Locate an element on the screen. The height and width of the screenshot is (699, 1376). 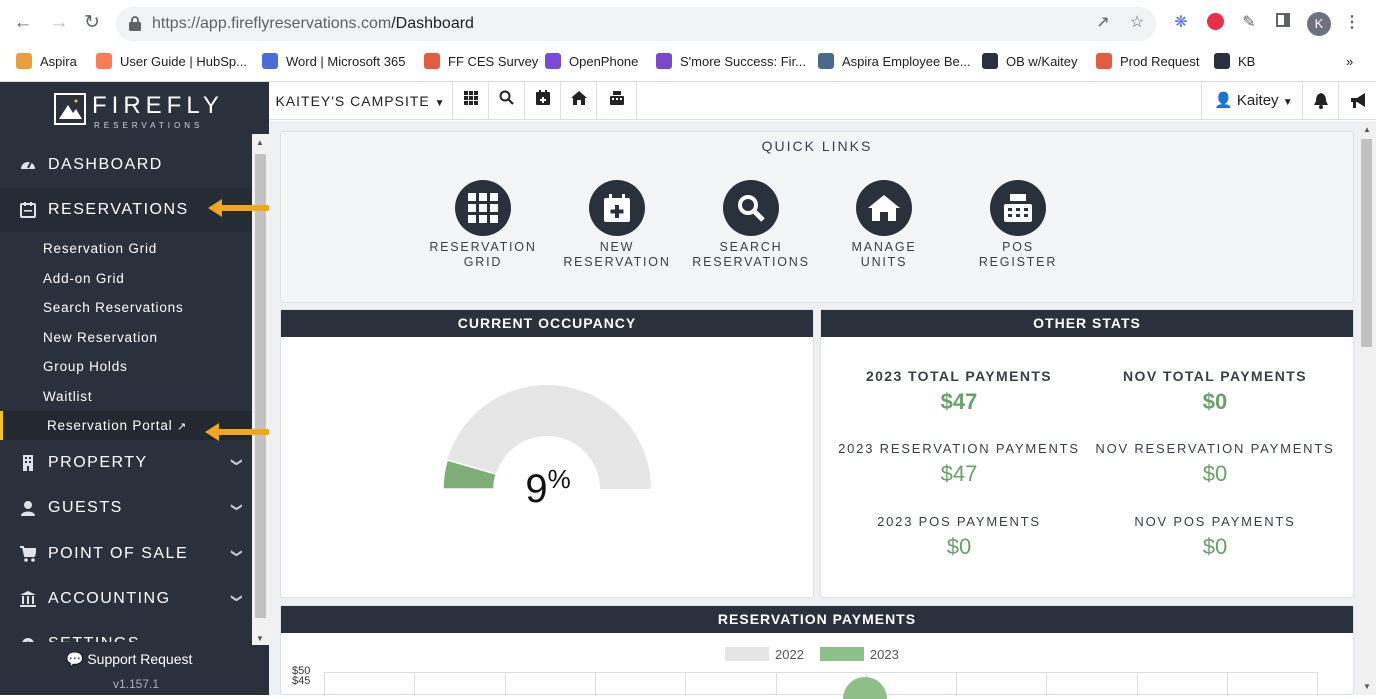
quick-link-line: REGISTER is located at coordinates (1018, 262).